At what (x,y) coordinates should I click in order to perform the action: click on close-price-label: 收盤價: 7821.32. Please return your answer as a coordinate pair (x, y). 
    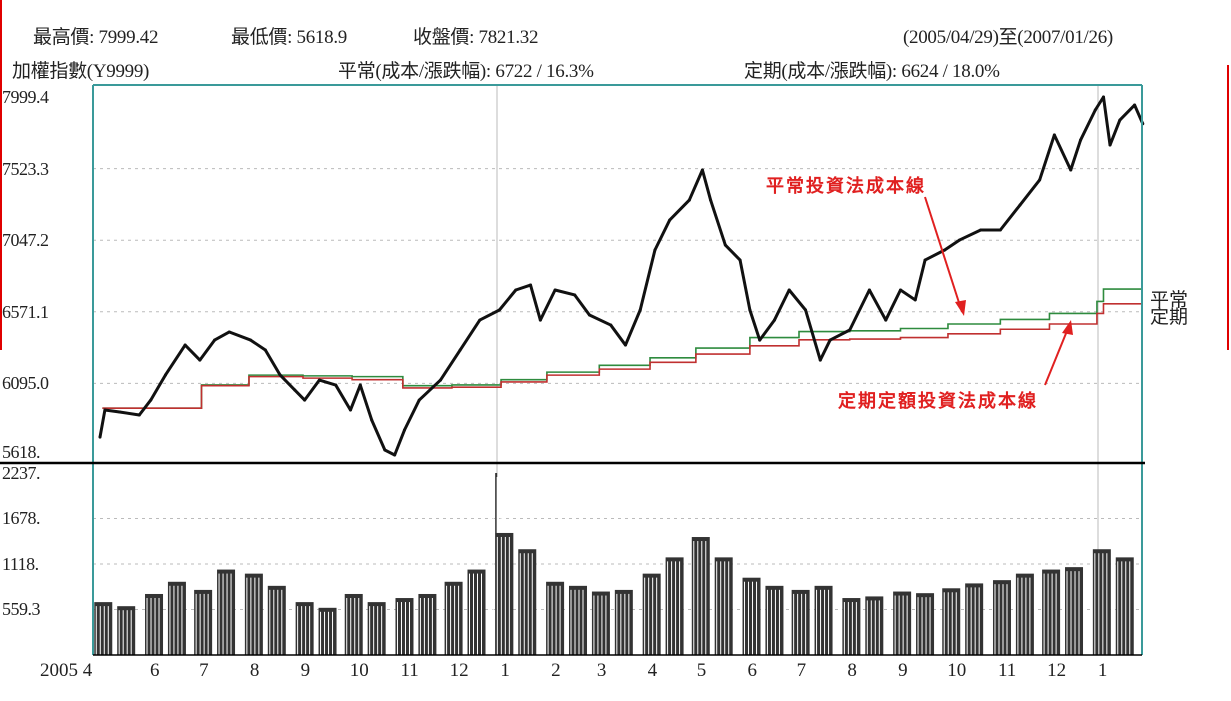
    Looking at the image, I should click on (476, 37).